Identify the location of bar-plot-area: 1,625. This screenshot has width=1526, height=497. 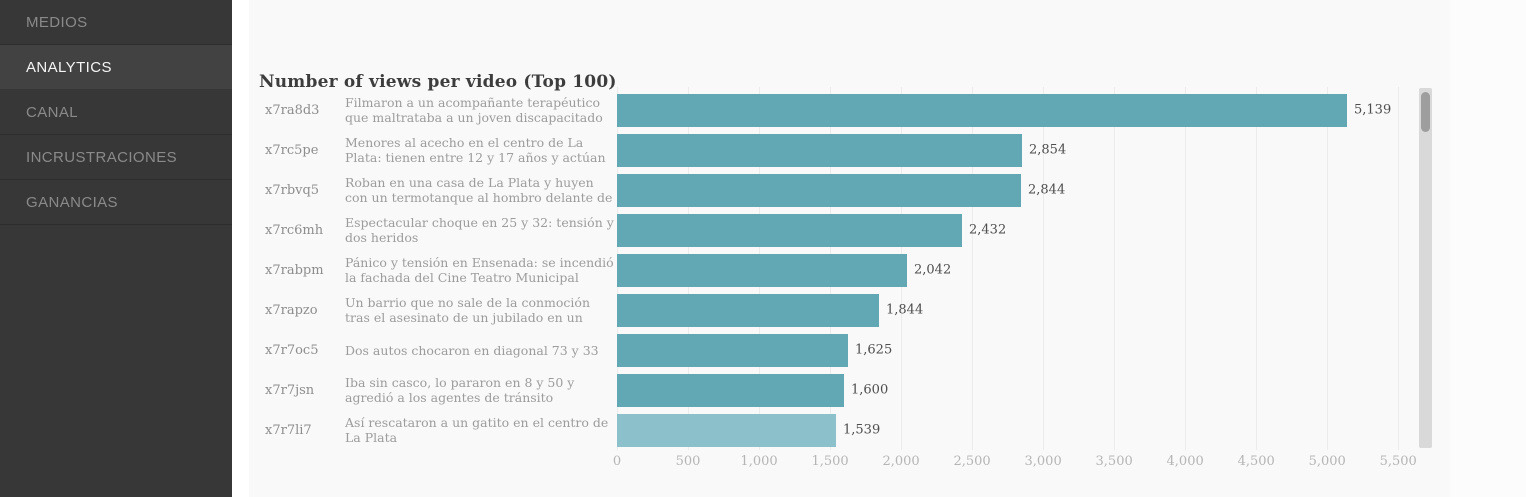
(1013, 350).